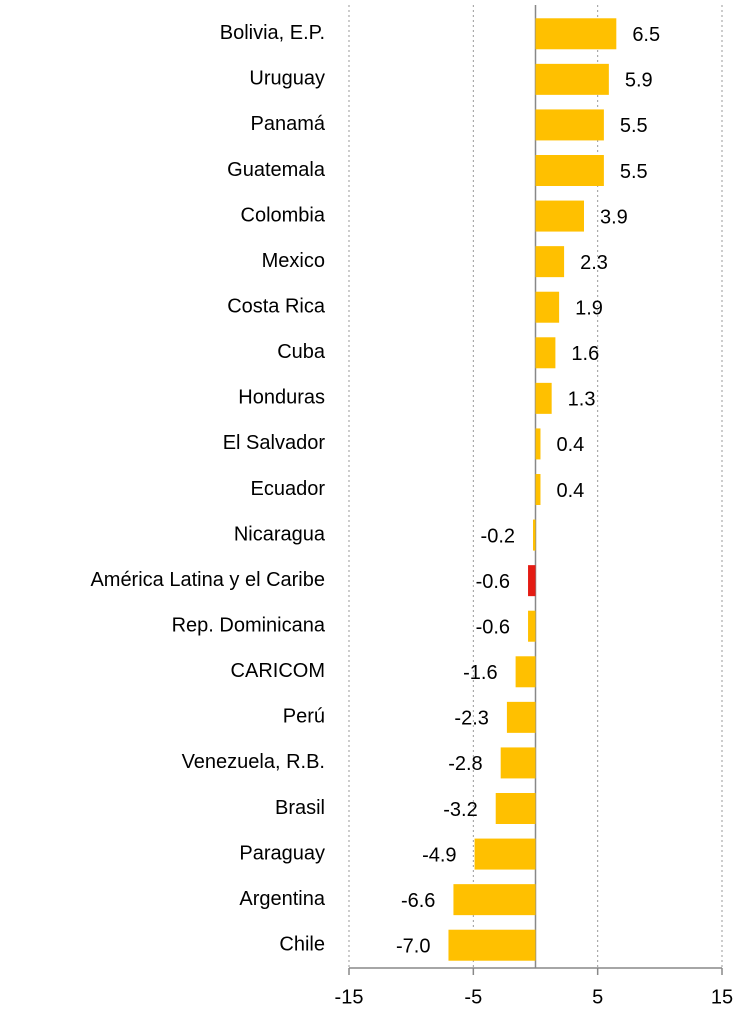 This screenshot has height=1009, width=738. What do you see at coordinates (282, 899) in the screenshot?
I see `category-label: Argentina` at bounding box center [282, 899].